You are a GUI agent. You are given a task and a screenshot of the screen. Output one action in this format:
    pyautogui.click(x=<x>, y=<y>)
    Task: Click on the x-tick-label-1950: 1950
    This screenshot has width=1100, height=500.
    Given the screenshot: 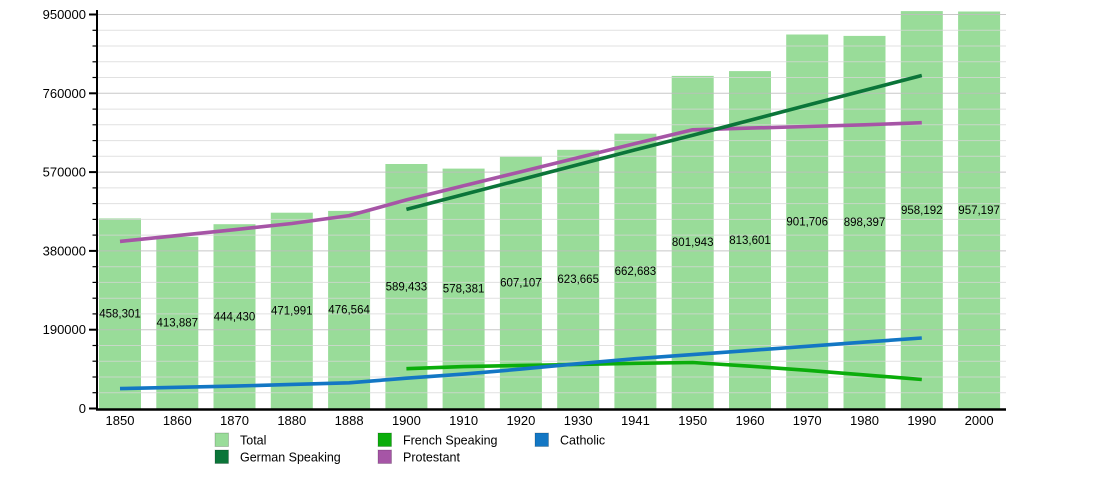 What is the action you would take?
    pyautogui.click(x=692, y=420)
    